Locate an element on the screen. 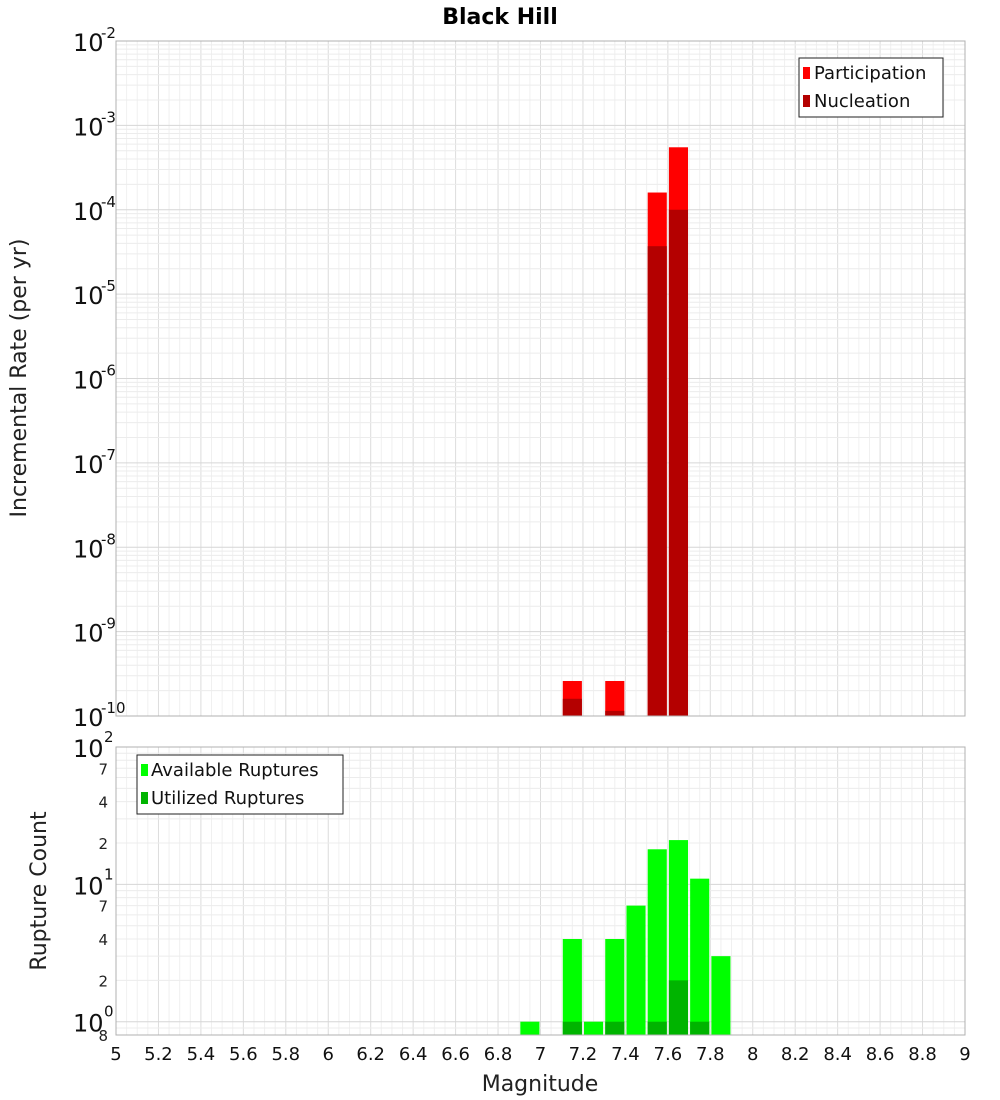 This screenshot has width=1000, height=1100. x-tick-label: 8.6 is located at coordinates (880, 1054).